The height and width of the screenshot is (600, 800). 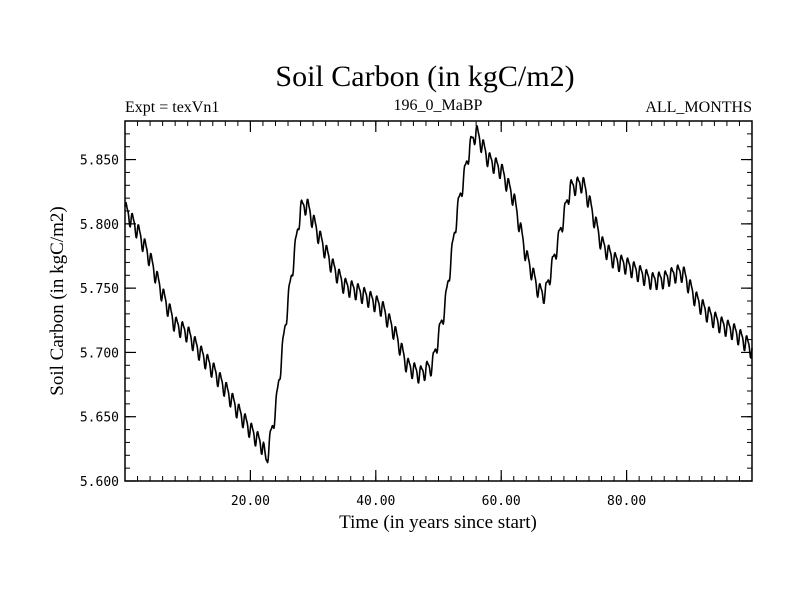 I want to click on y-tick-label: 5.800, so click(x=99, y=225).